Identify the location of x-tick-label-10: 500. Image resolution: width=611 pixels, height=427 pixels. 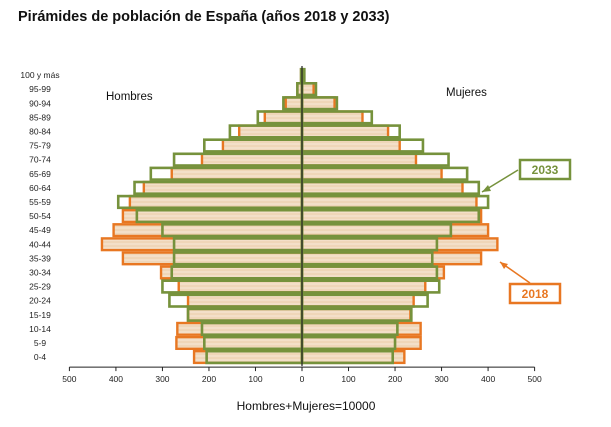
(535, 379).